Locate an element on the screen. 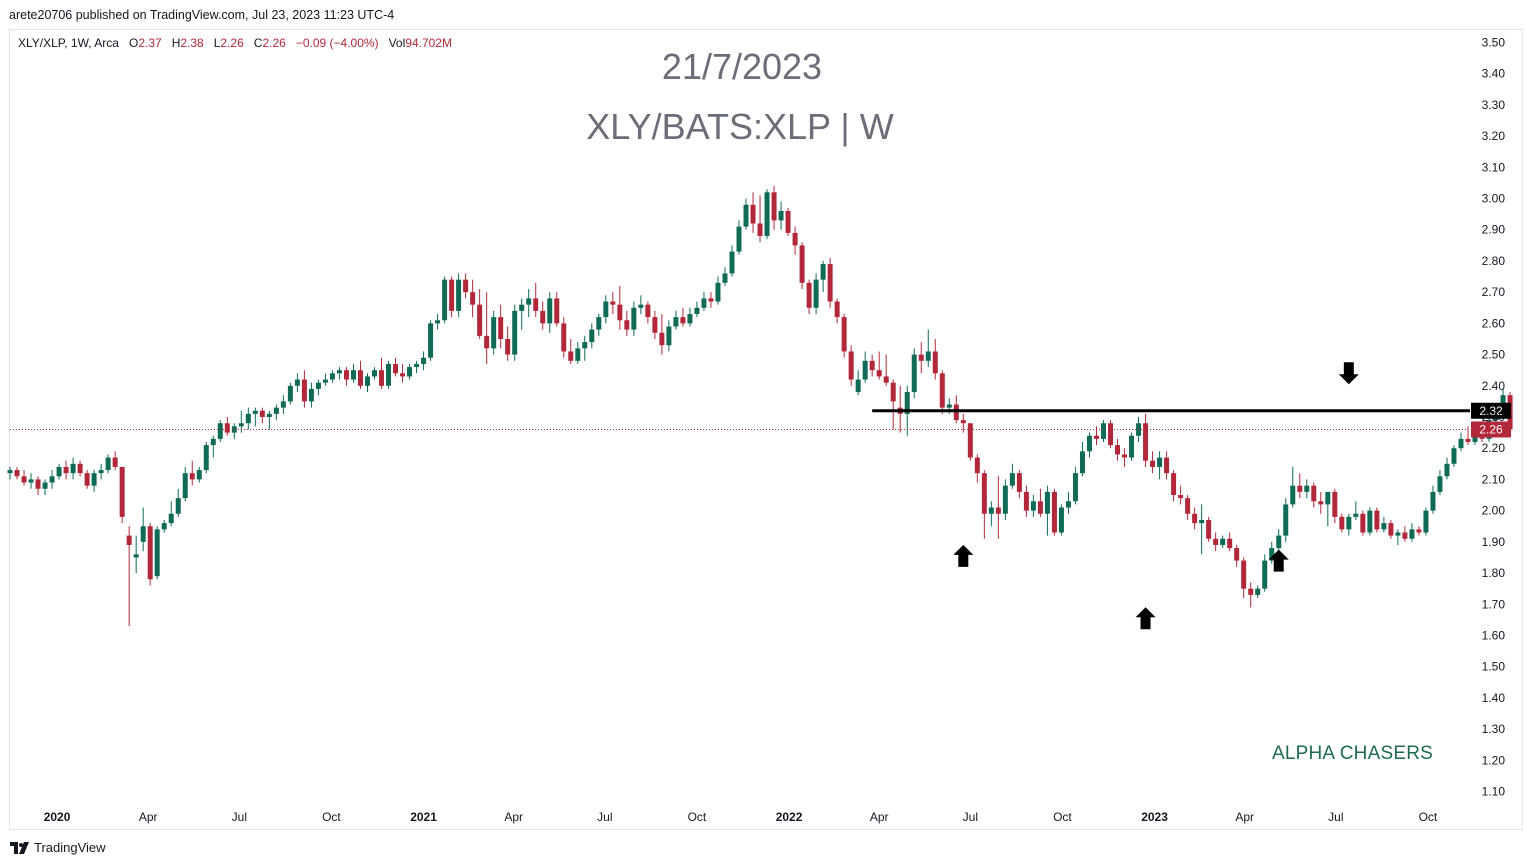  time-tick-label: Jul is located at coordinates (970, 817).